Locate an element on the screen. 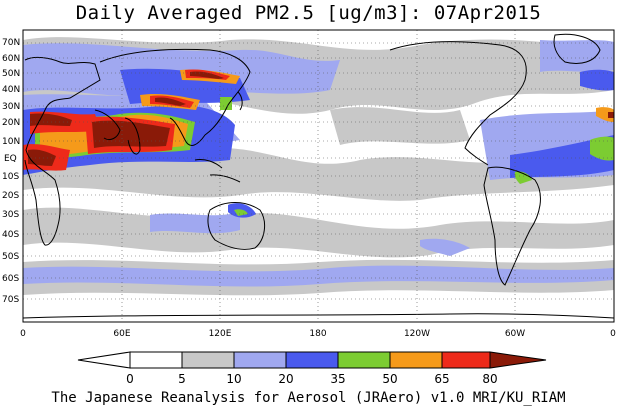 The width and height of the screenshot is (617, 410). lon-label: 180 is located at coordinates (317, 334).